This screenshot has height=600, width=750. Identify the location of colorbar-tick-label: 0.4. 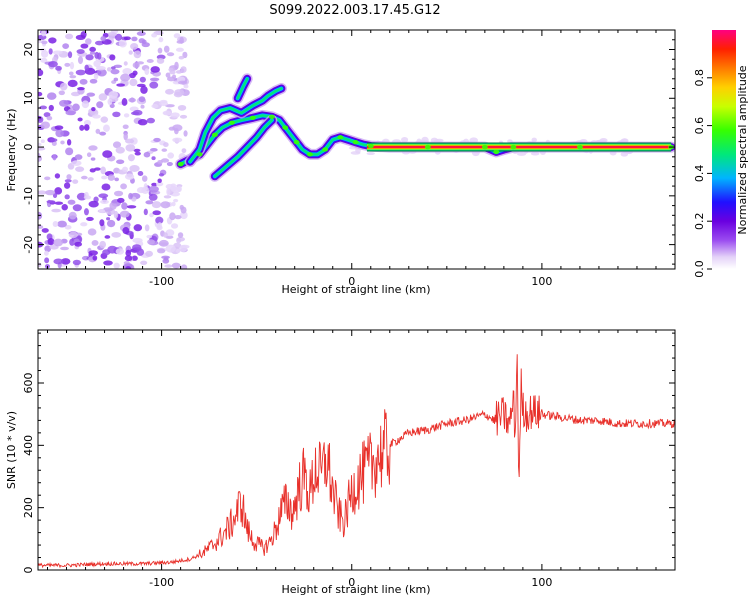
(699, 174).